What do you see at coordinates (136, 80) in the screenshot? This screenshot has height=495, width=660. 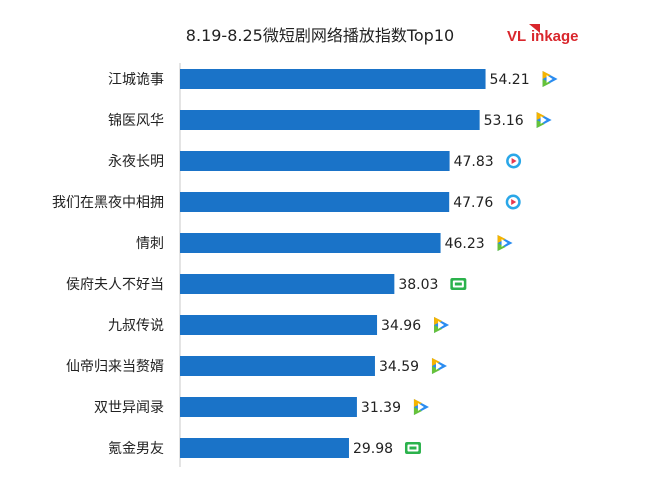 I see `category-label: 江城诡事` at bounding box center [136, 80].